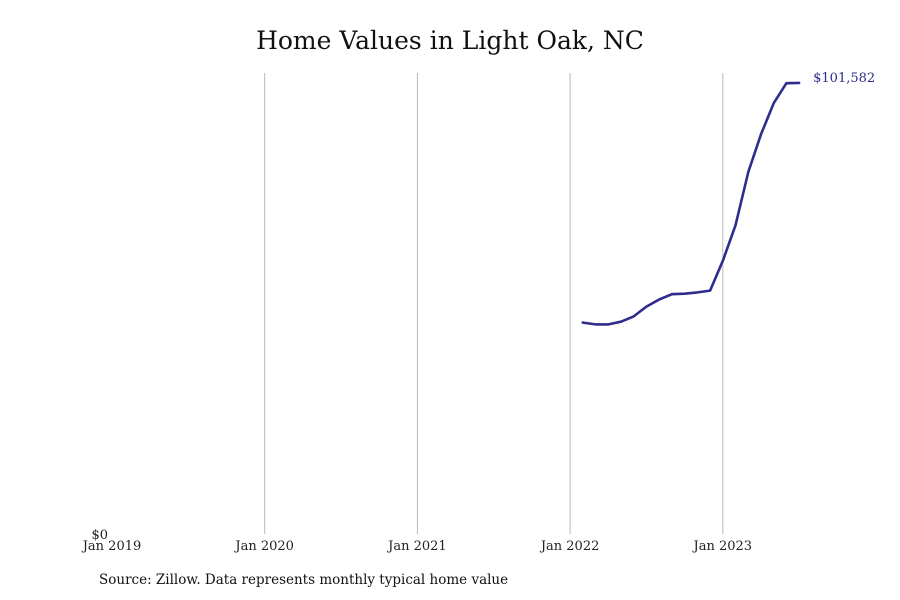 This screenshot has height=600, width=900. I want to click on series-line, so click(691, 203).